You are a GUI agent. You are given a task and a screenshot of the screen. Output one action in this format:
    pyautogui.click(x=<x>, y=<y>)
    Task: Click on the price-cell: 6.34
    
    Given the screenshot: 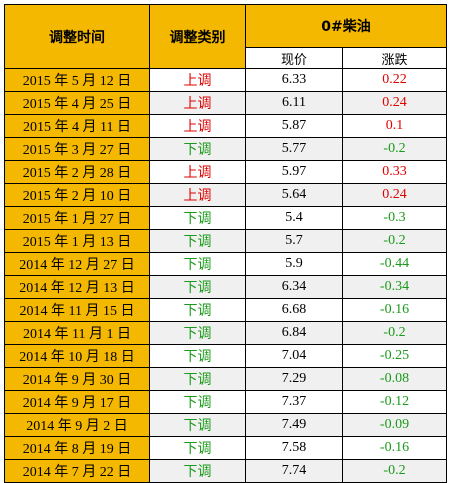 What is the action you would take?
    pyautogui.click(x=294, y=287)
    